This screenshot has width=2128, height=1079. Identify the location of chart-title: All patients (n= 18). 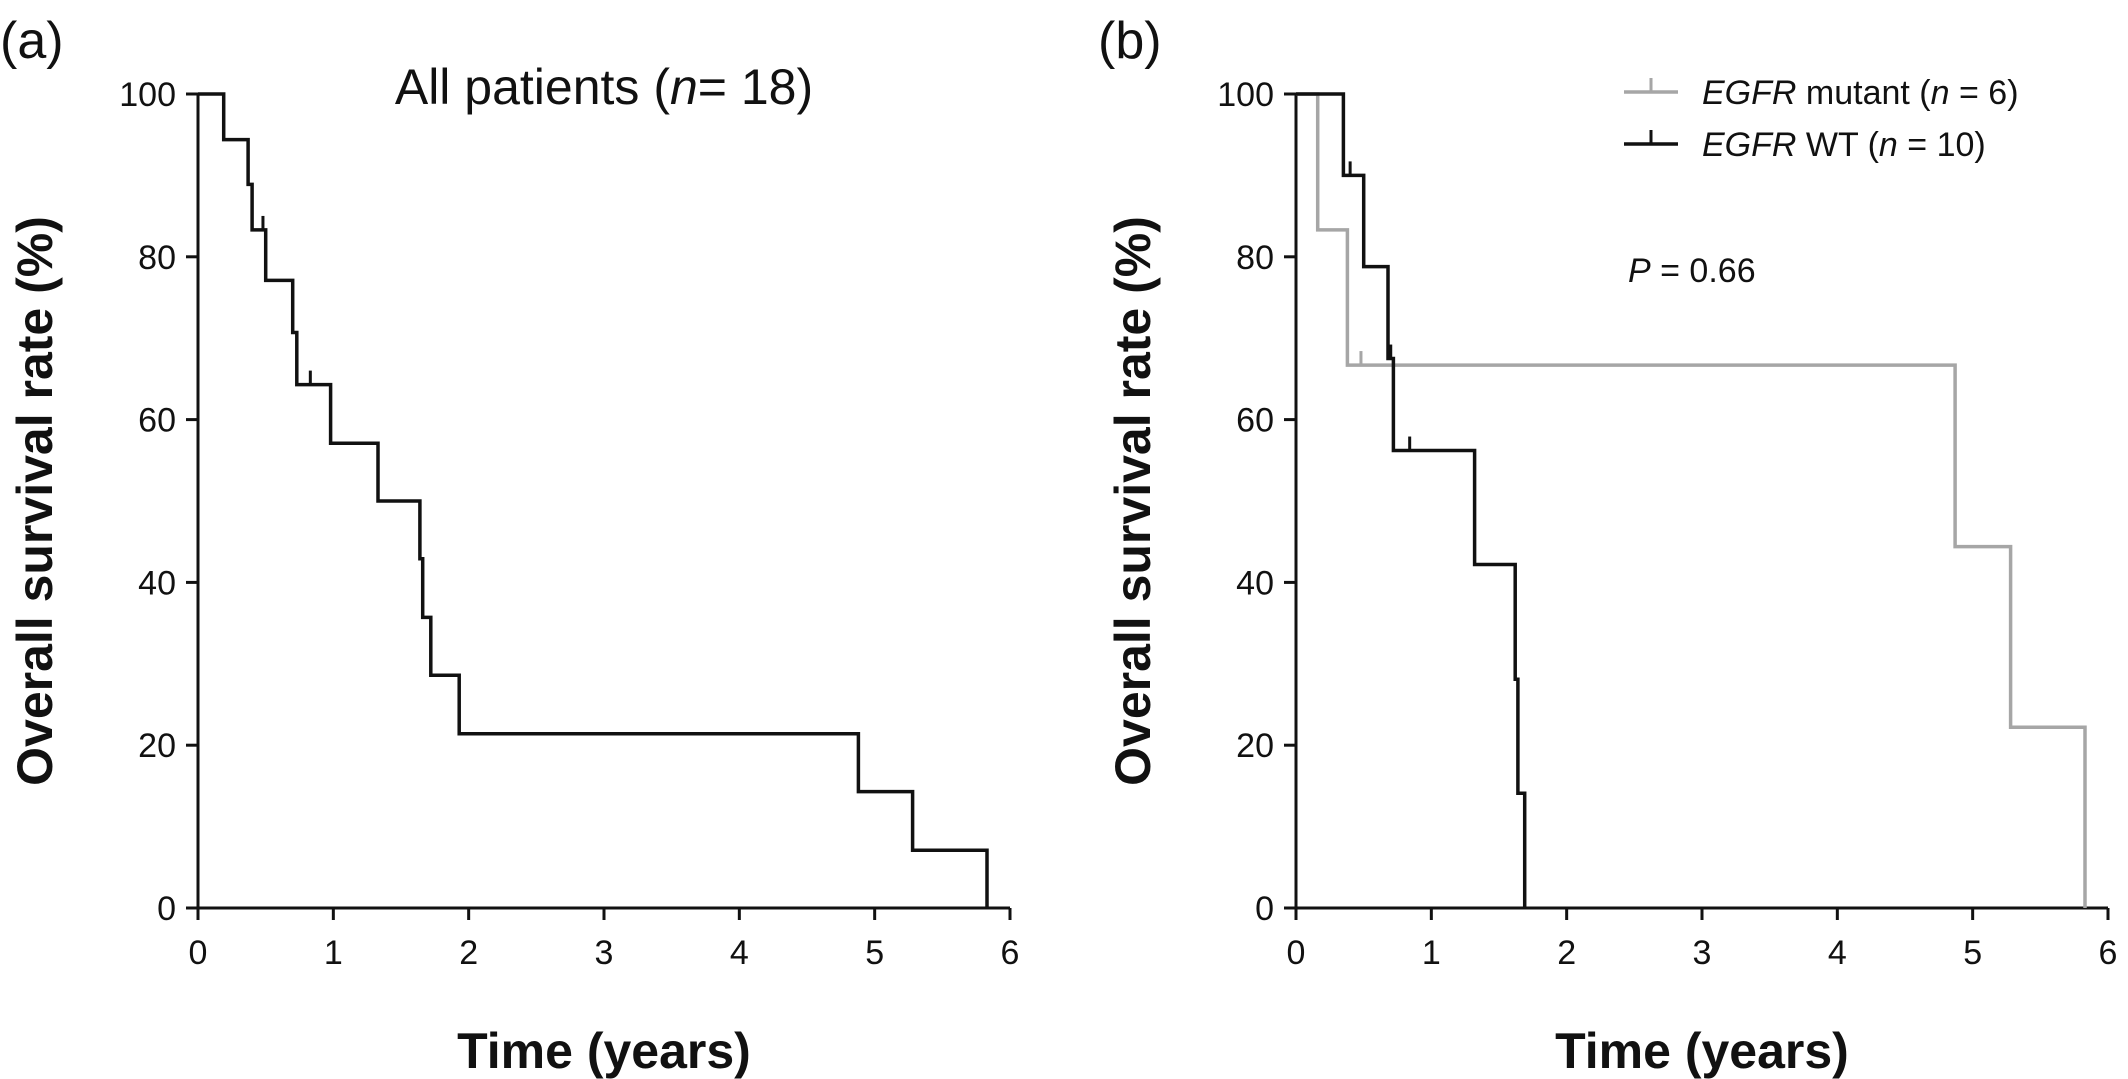
(604, 87).